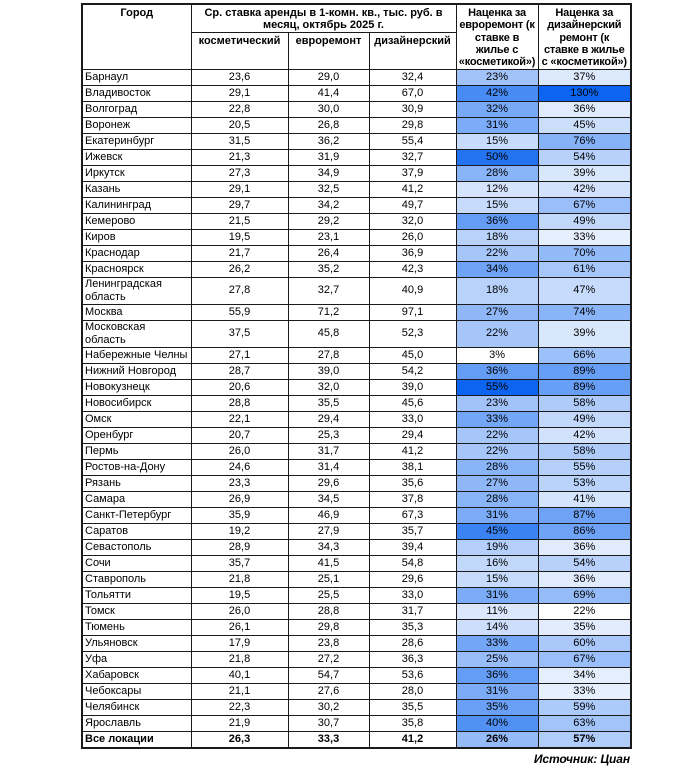 The width and height of the screenshot is (673, 766). Describe the element at coordinates (328, 563) in the screenshot. I see `rate-euro-cell: 41,5` at that location.